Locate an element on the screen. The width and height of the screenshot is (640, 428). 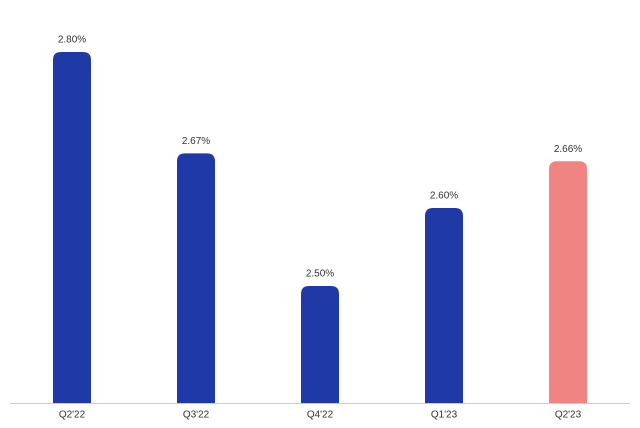
x-tick-label: Q3'22 is located at coordinates (196, 415).